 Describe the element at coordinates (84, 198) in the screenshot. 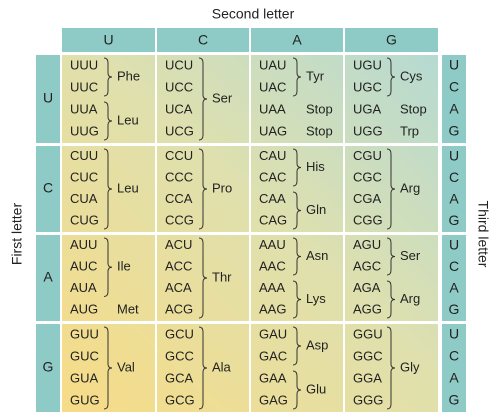

I see `codon: CUA` at that location.